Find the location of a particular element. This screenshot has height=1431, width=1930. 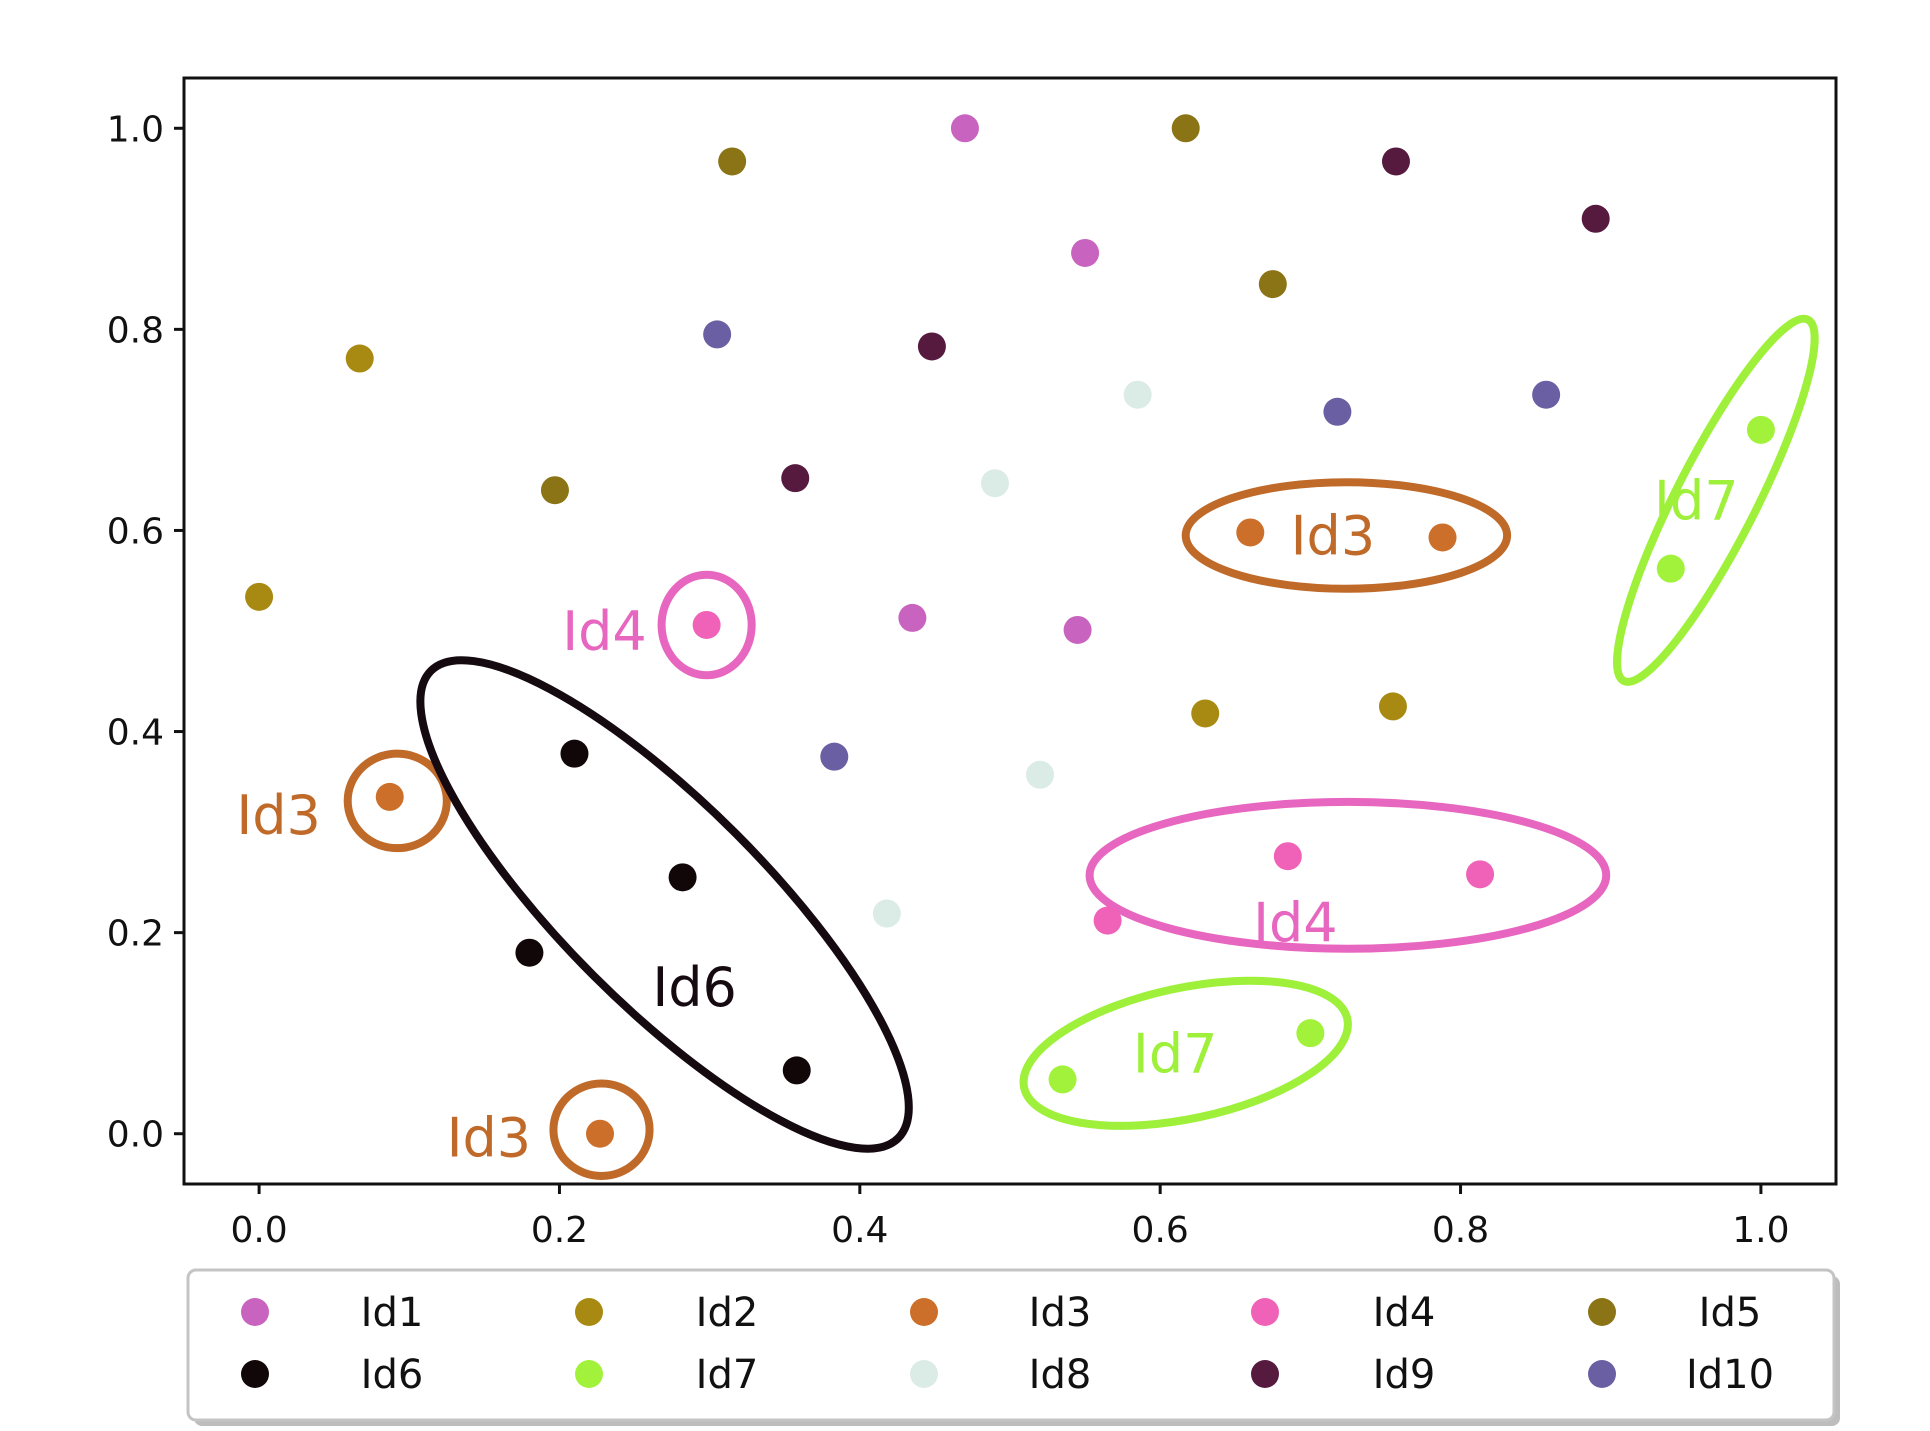

y-tick-label: 0.0 is located at coordinates (135, 1135).